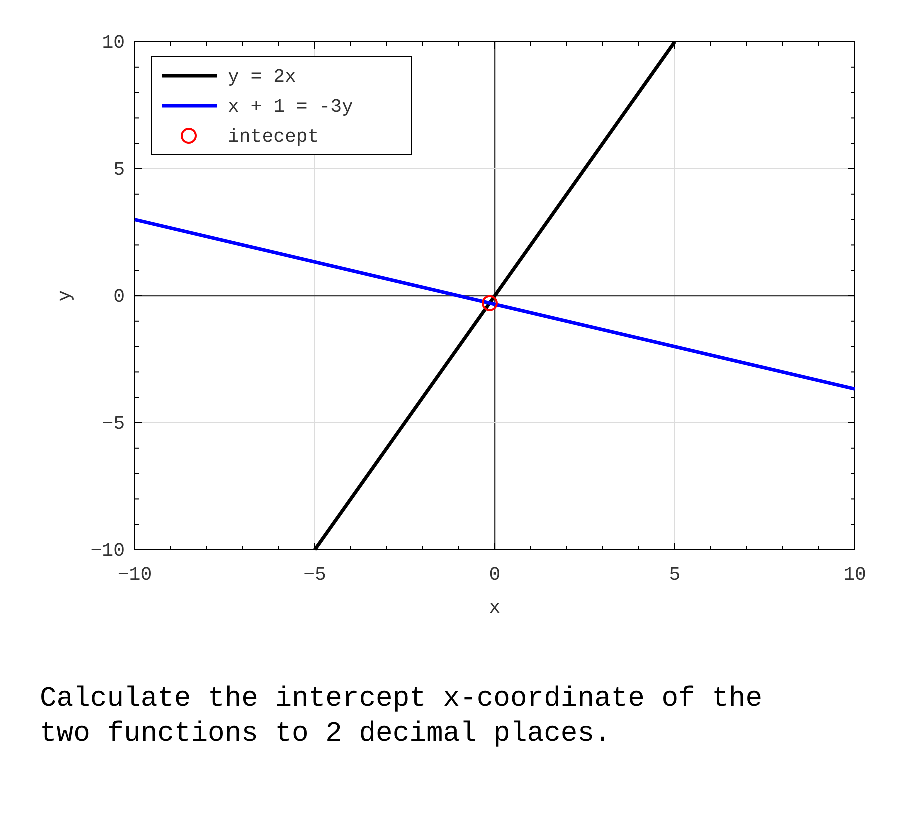  I want to click on y-axis-title: y, so click(65, 296).